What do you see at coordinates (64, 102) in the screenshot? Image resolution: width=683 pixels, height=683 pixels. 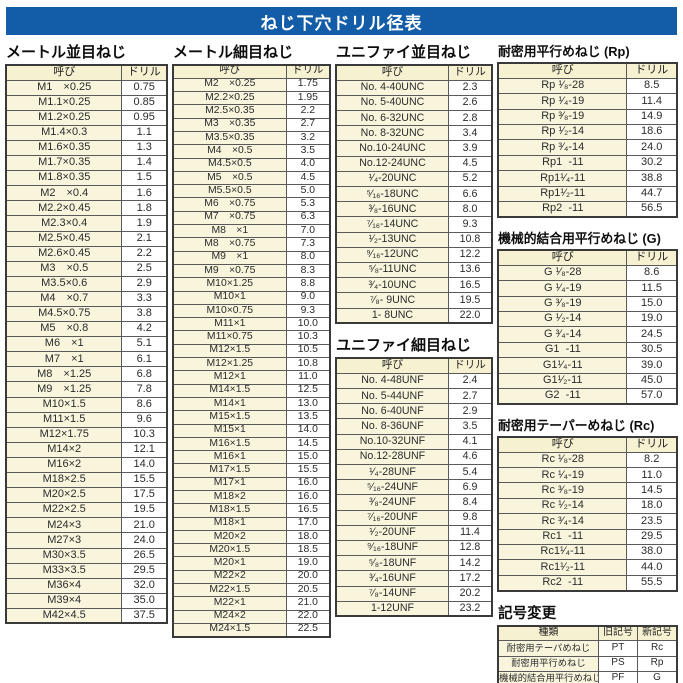 I see `designation-cell: M1.1×0.25` at bounding box center [64, 102].